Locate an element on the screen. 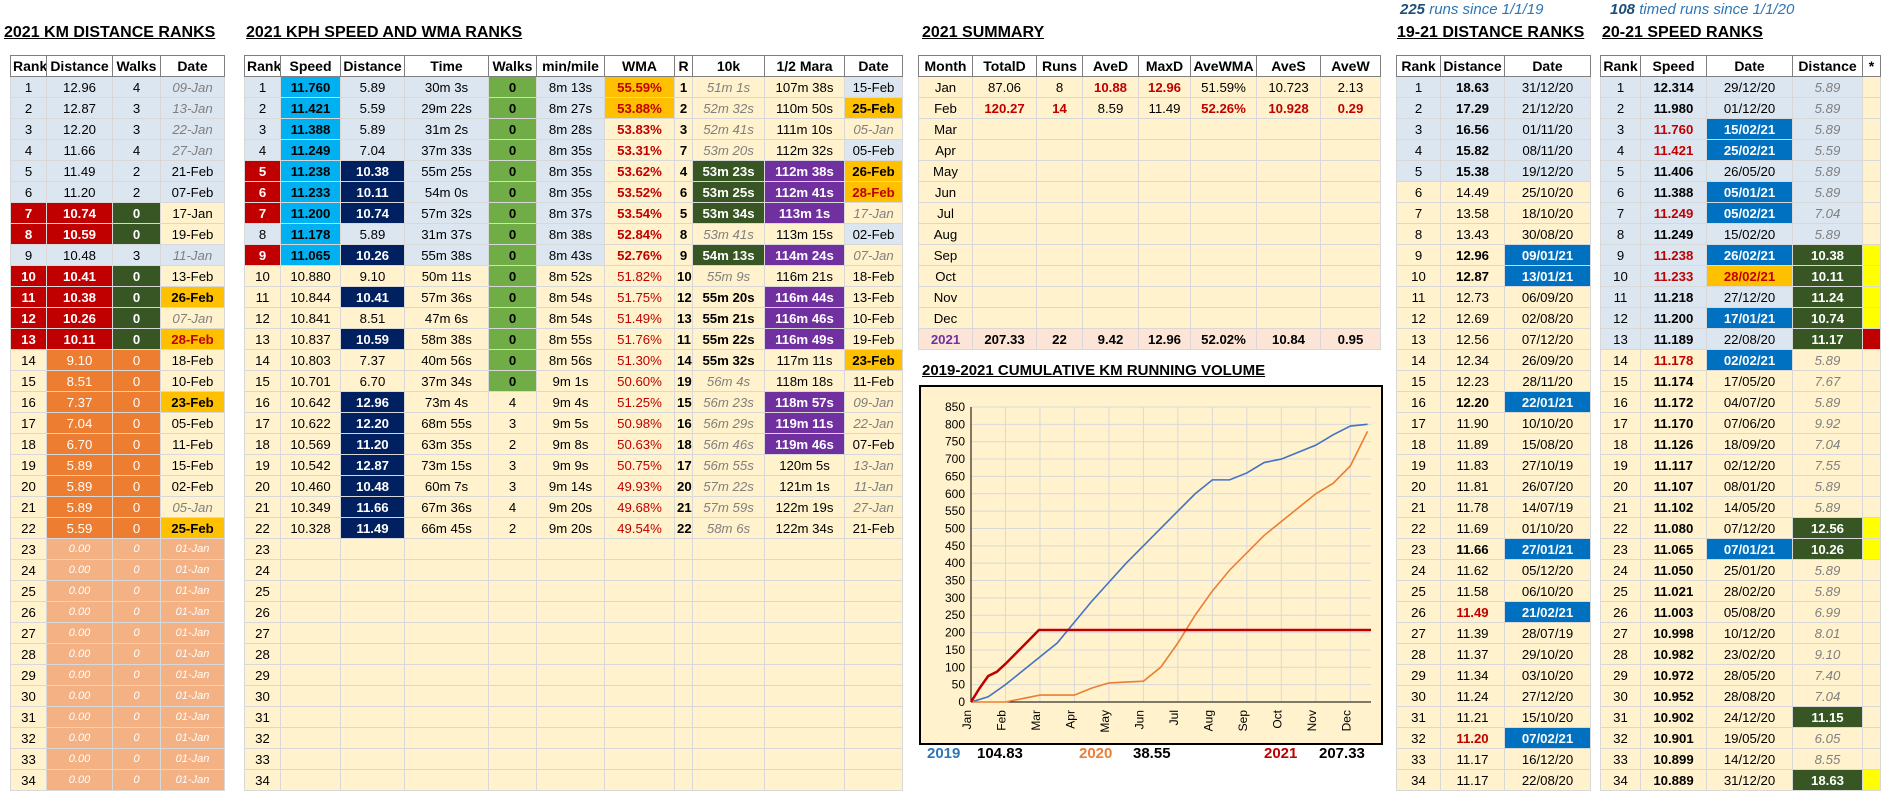 The width and height of the screenshot is (1882, 791). cell-time: 31m 37s is located at coordinates (446, 234).